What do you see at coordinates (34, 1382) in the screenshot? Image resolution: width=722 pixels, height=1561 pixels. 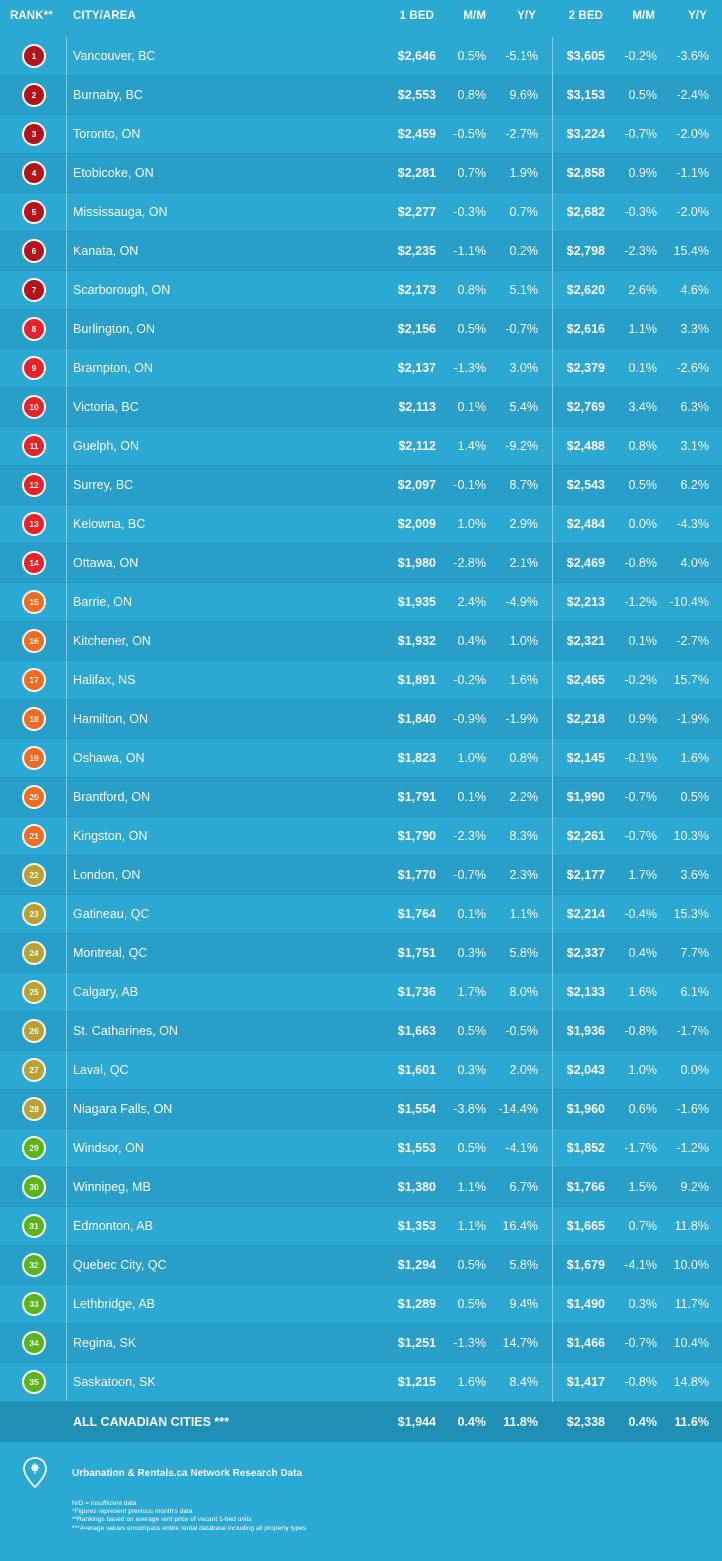 I see `rank-cell: 35` at bounding box center [34, 1382].